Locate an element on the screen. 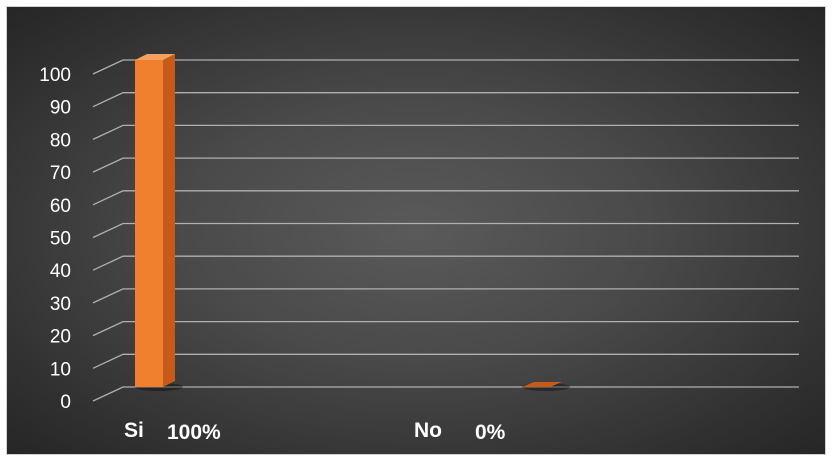 This screenshot has height=461, width=833. y-tick-label: 10 is located at coordinates (60, 369).